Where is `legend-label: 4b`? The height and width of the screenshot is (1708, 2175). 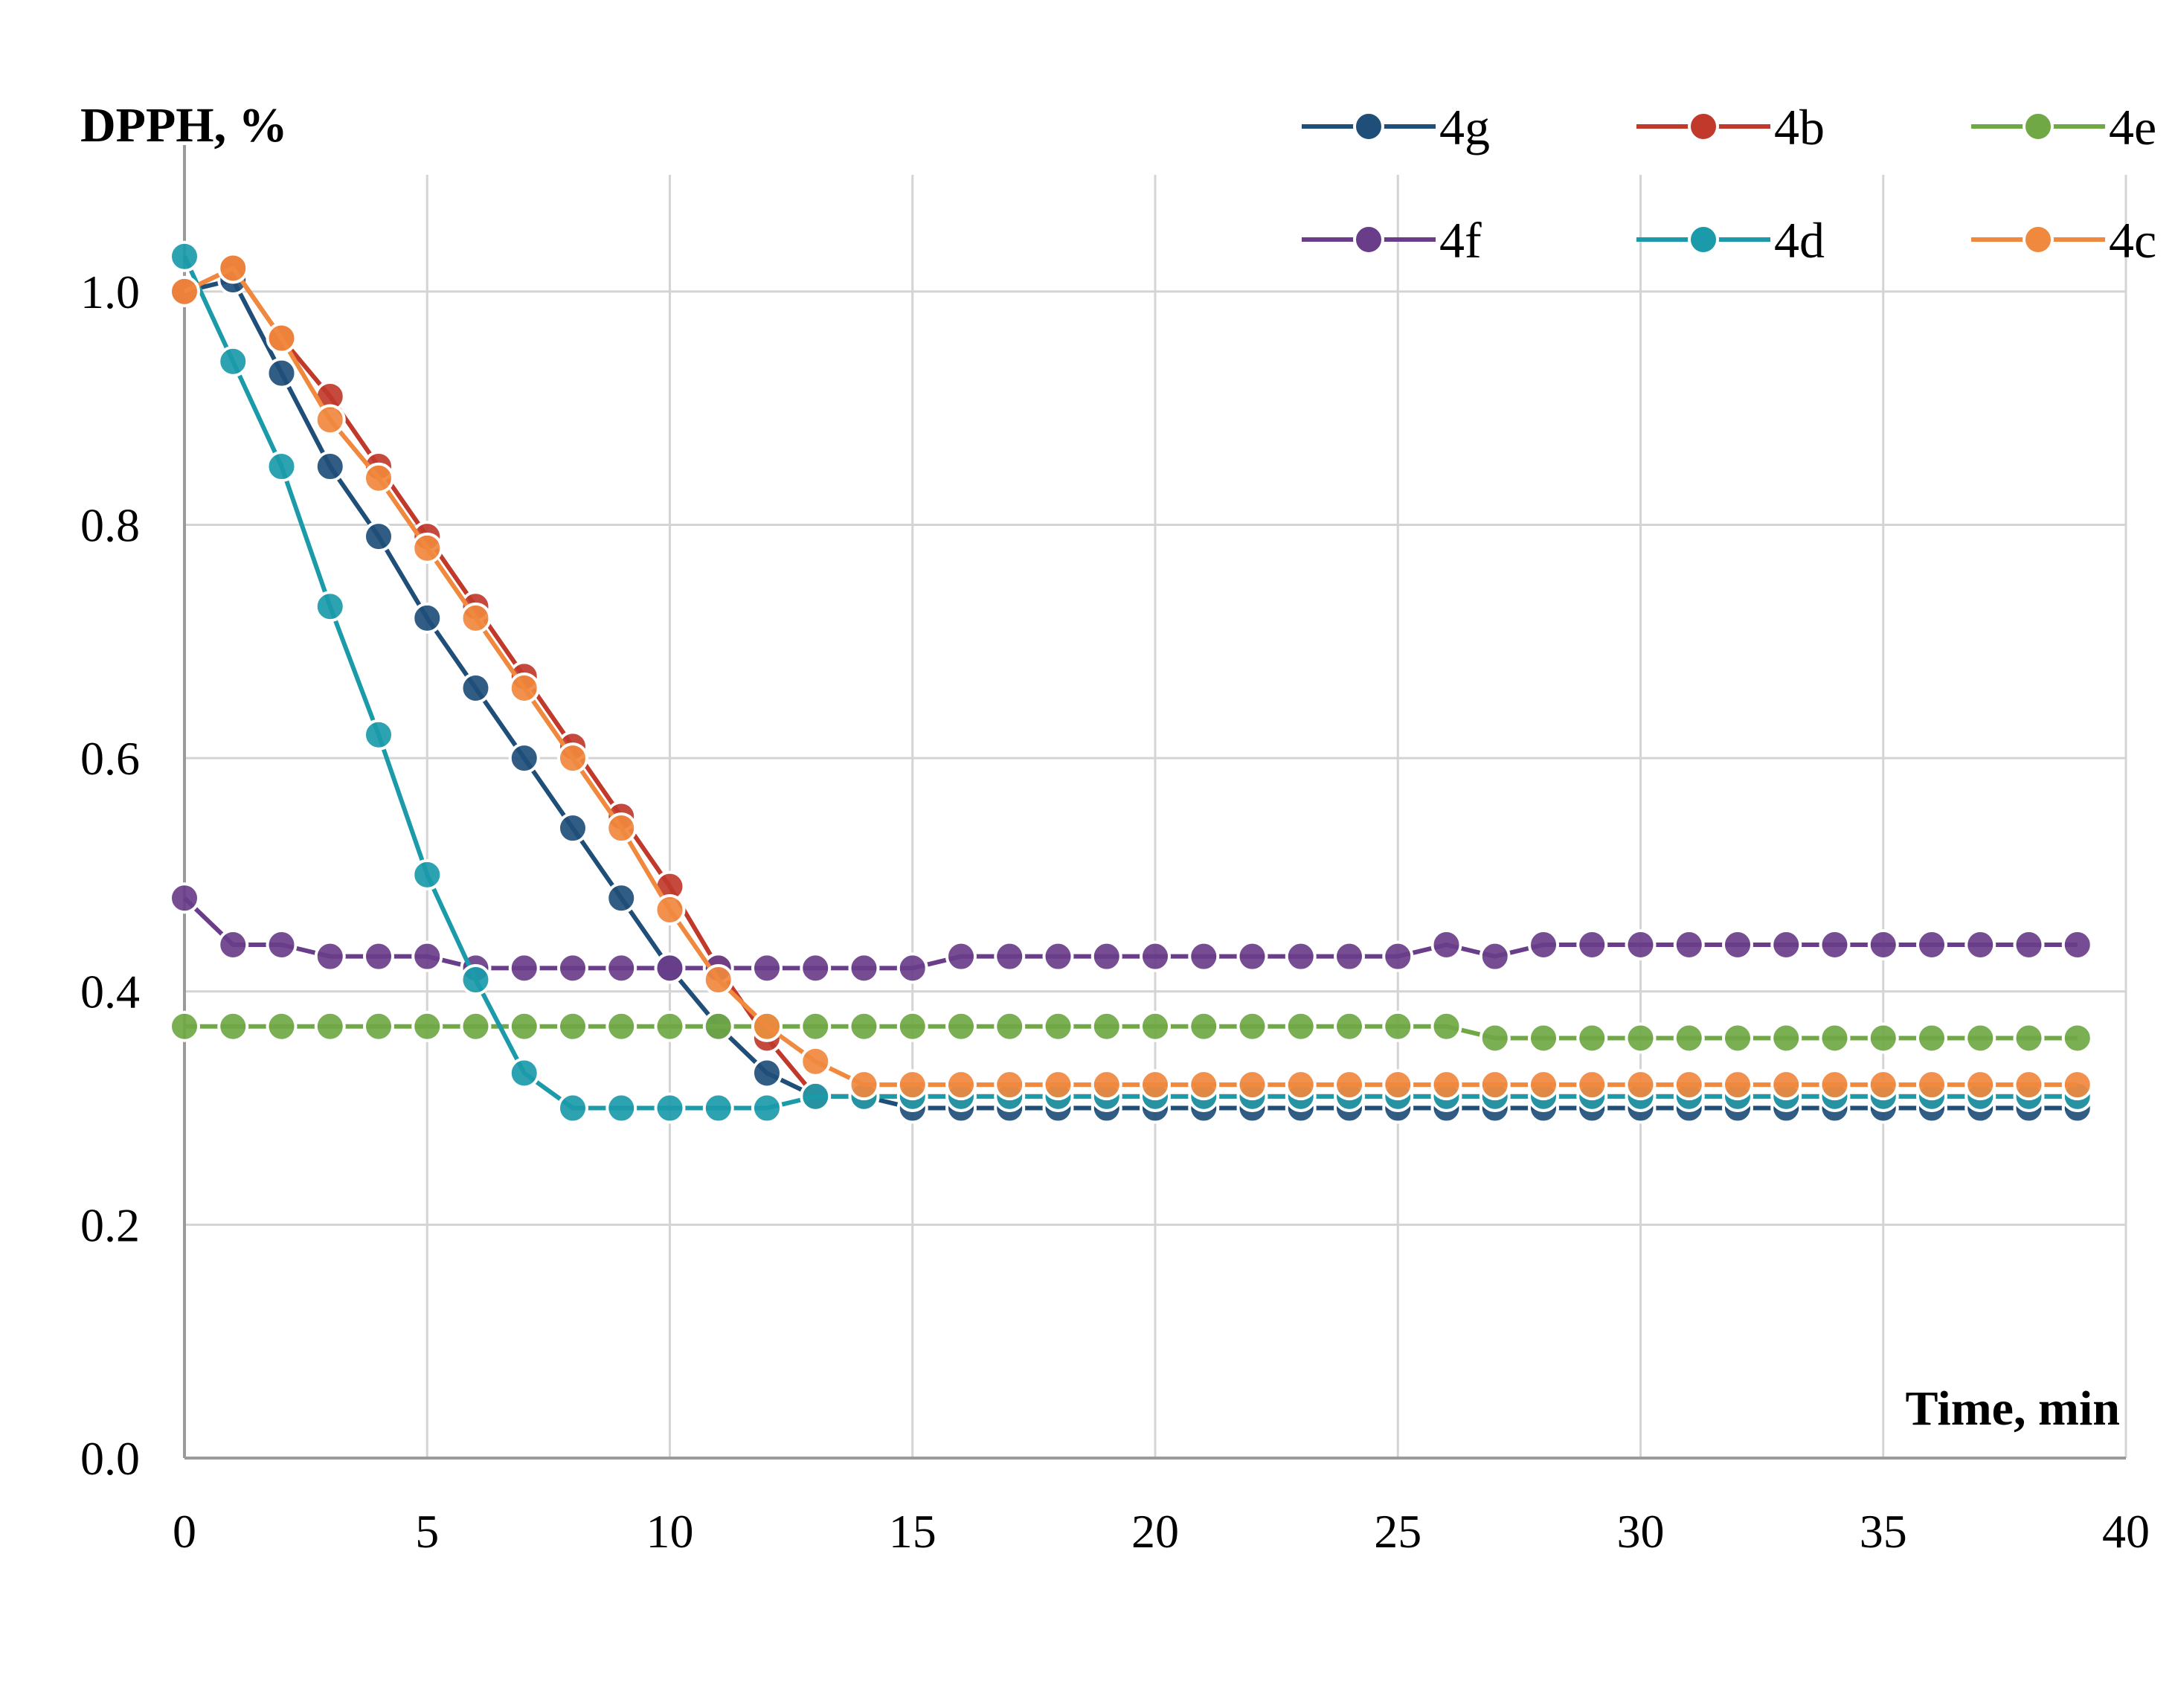
legend-label: 4b is located at coordinates (1799, 127).